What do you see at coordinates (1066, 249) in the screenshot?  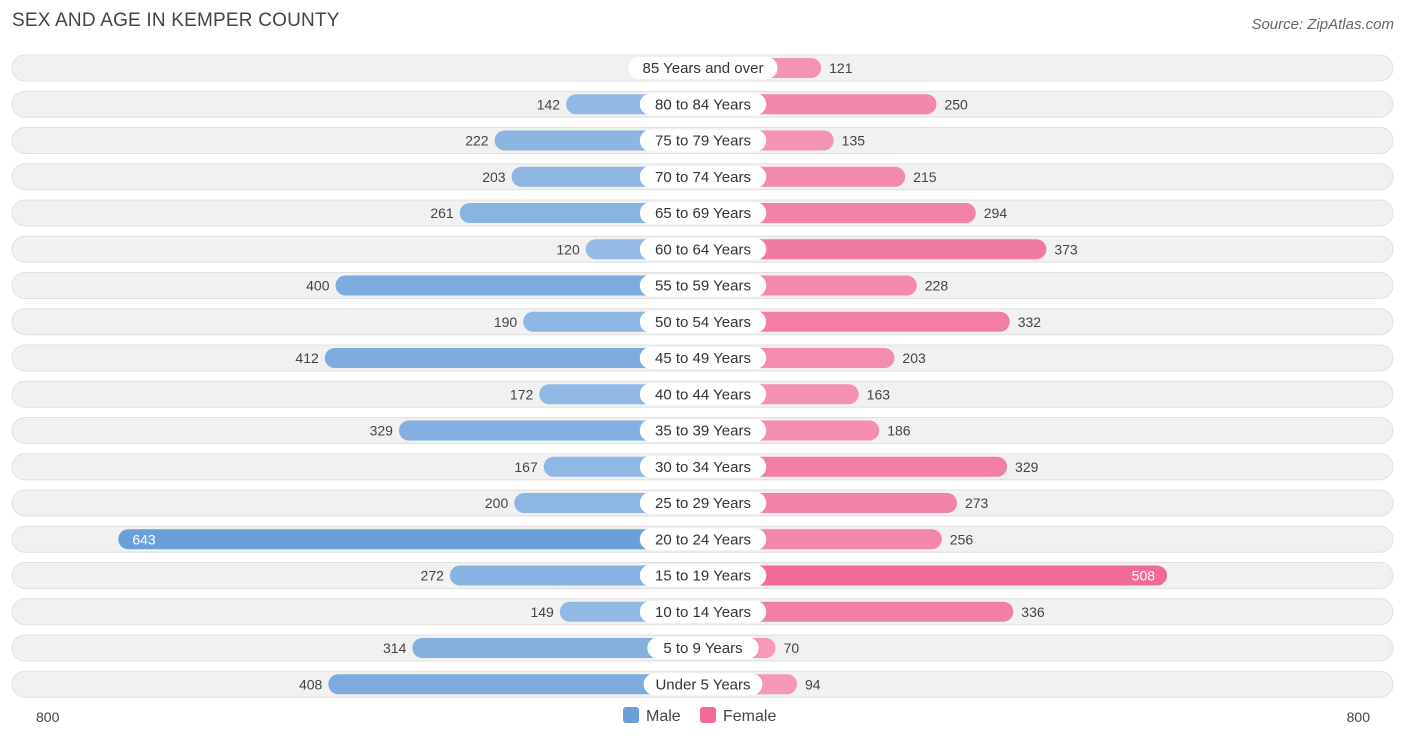 I see `value-label-female: 373` at bounding box center [1066, 249].